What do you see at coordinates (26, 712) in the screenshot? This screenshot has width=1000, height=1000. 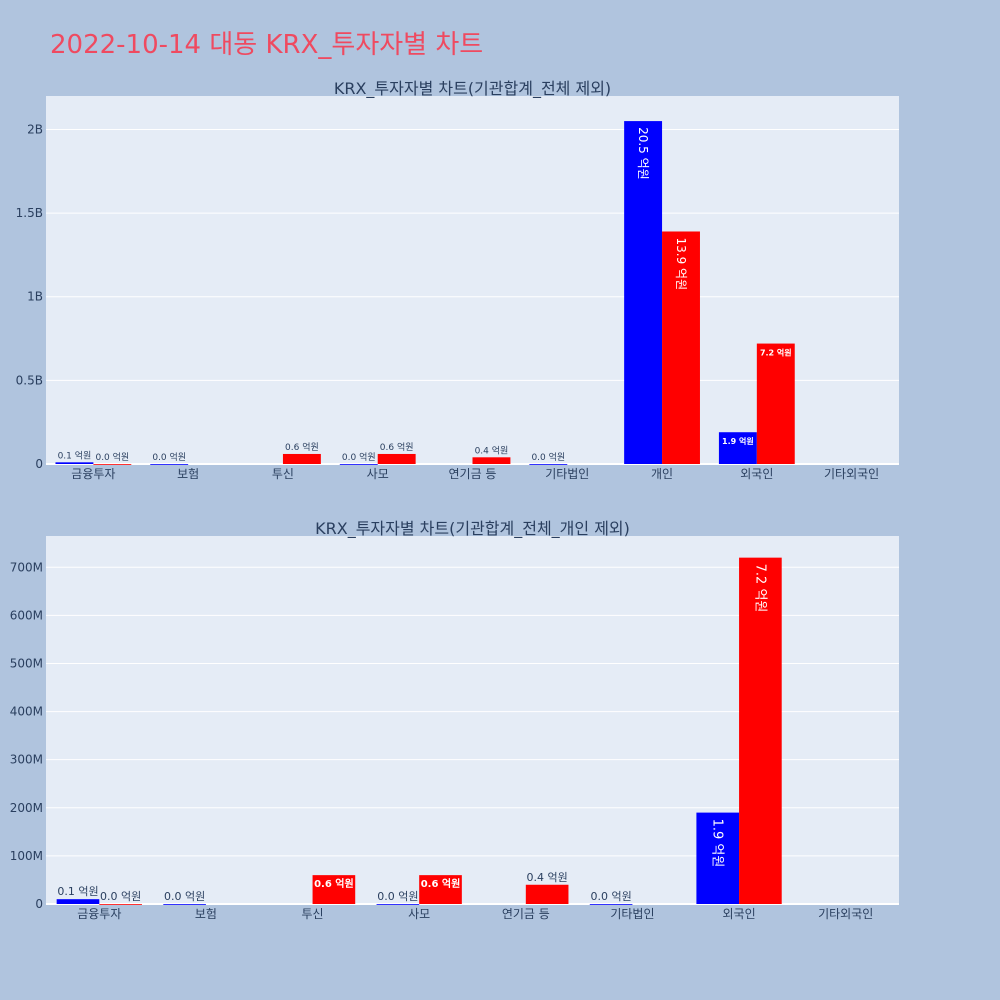 I see `y-tick-label: 400M` at bounding box center [26, 712].